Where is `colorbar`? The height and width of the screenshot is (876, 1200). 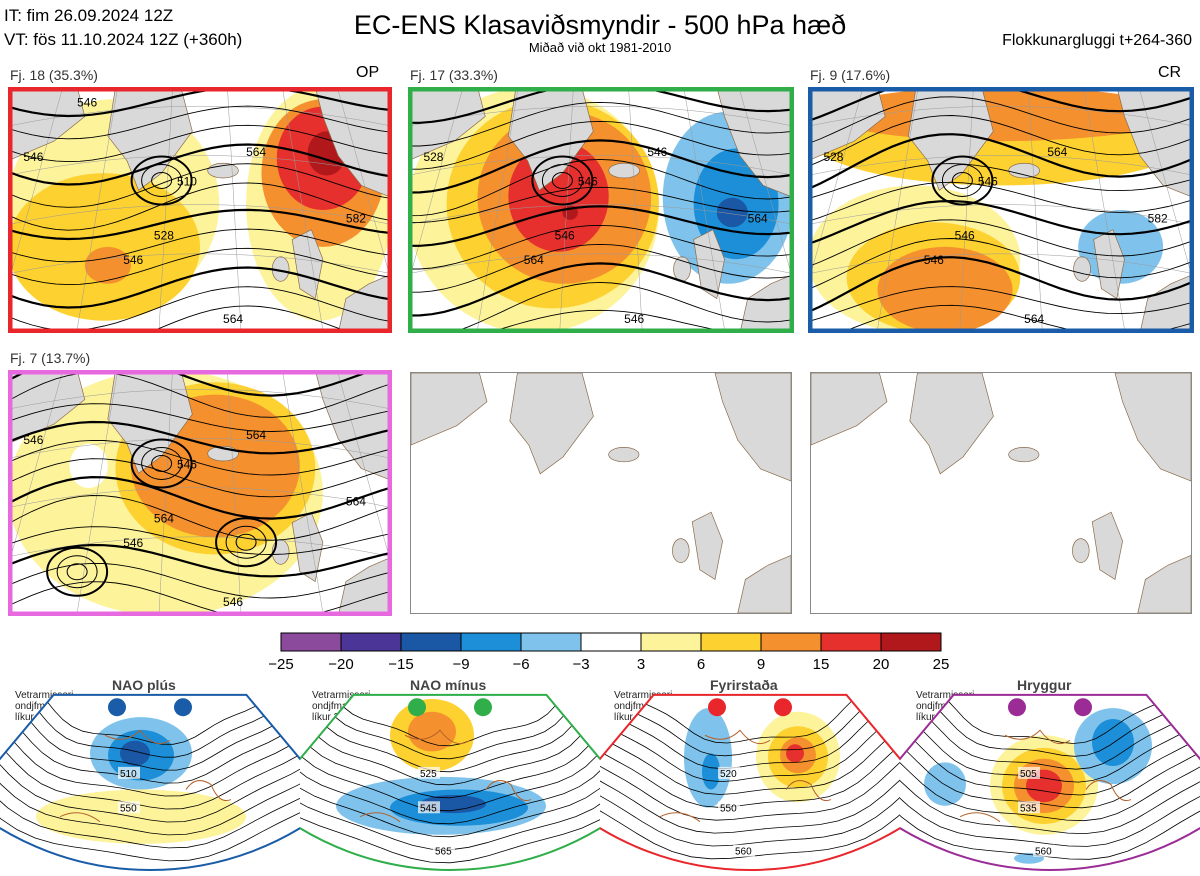
colorbar is located at coordinates (611, 642).